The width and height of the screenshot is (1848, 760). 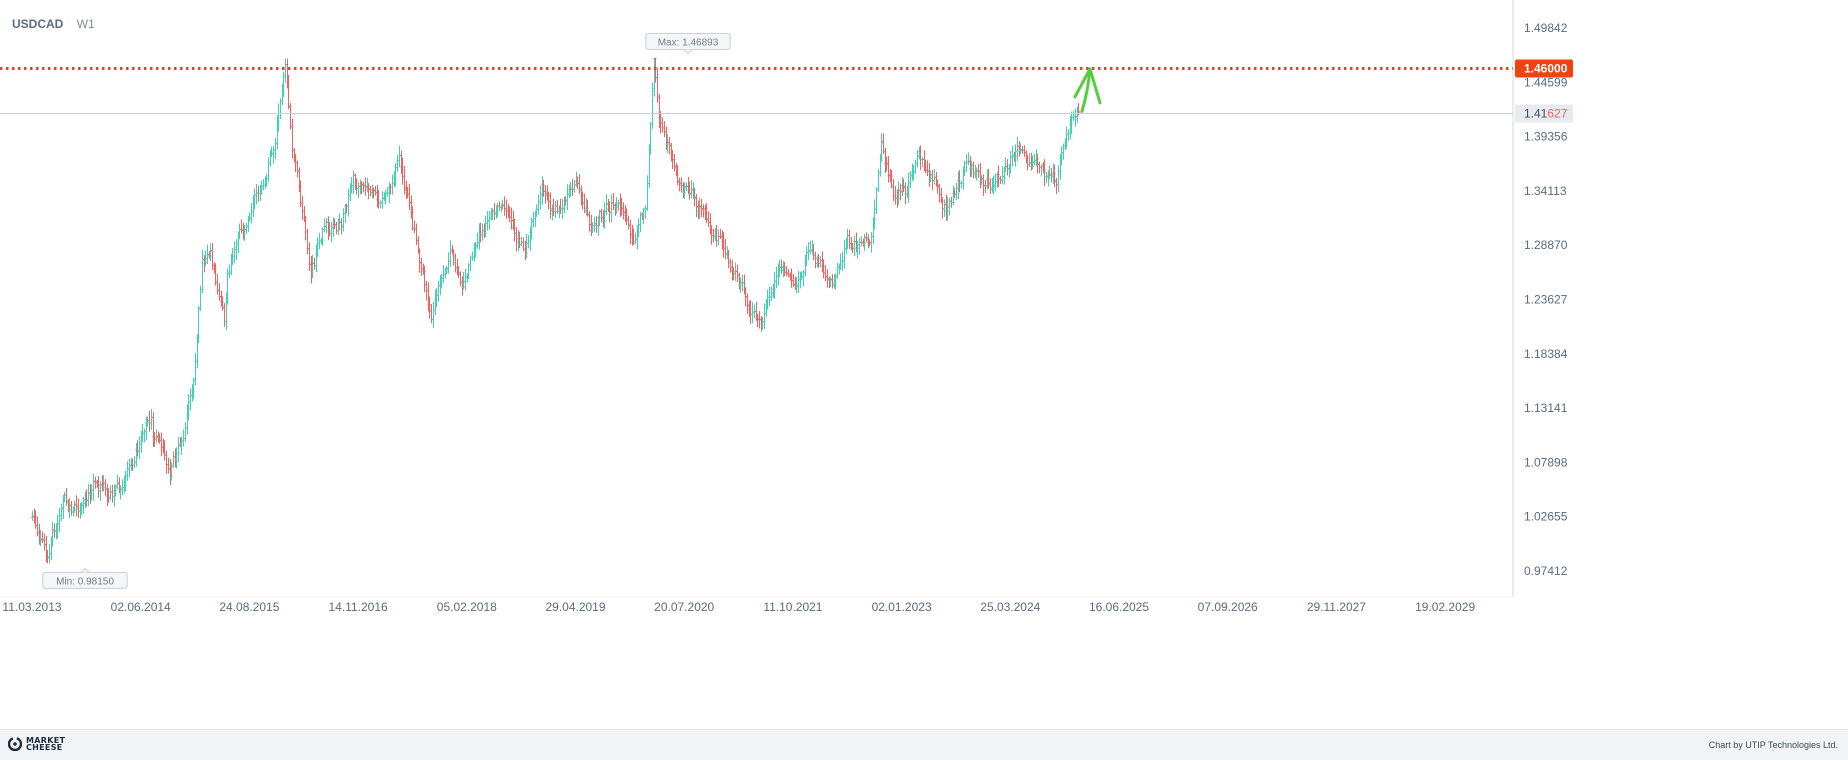 What do you see at coordinates (1546, 28) in the screenshot?
I see `y-tick-label: 1.49842` at bounding box center [1546, 28].